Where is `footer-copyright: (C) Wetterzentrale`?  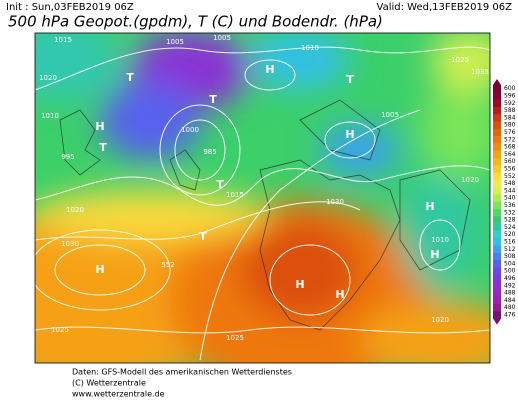 footer-copyright: (C) Wetterzentrale is located at coordinates (109, 383).